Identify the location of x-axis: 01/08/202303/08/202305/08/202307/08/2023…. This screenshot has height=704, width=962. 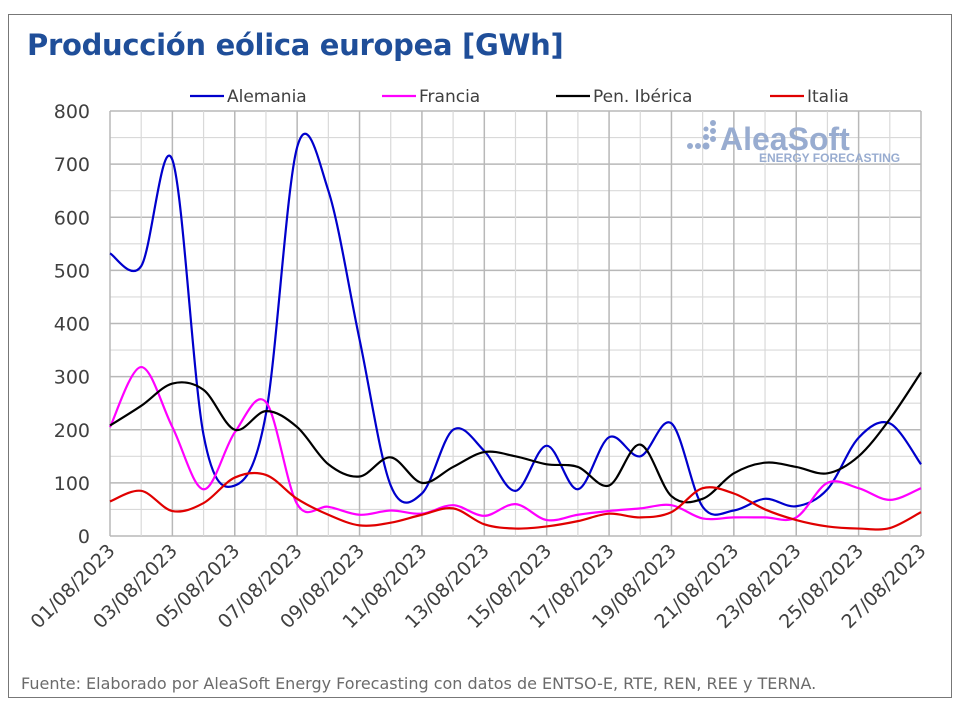
(479, 586).